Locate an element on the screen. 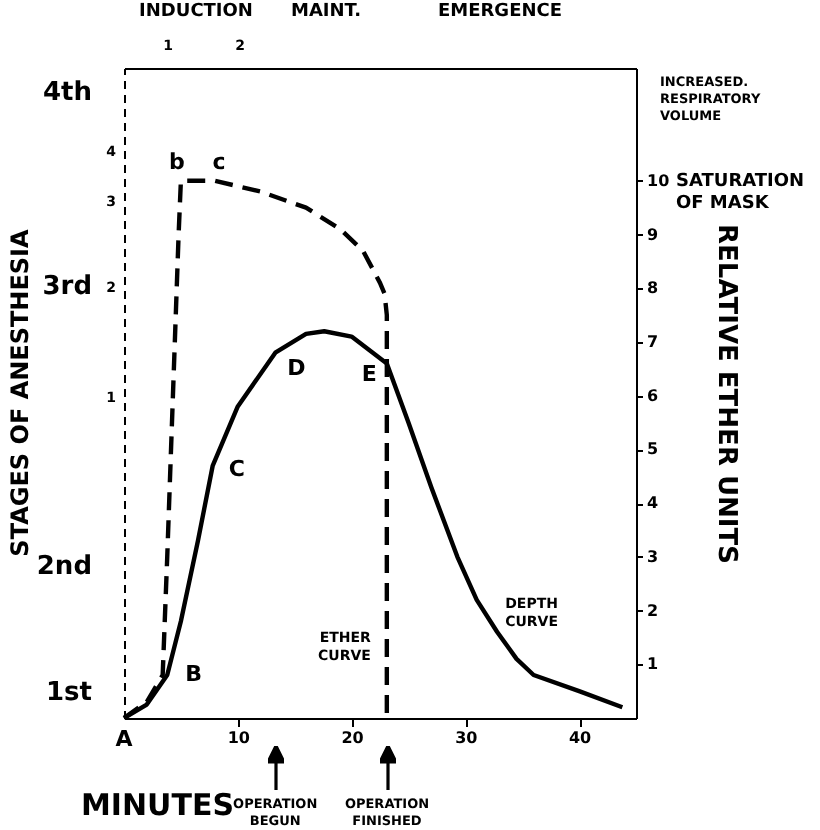 The width and height of the screenshot is (820, 830). annotation: A is located at coordinates (124, 739).